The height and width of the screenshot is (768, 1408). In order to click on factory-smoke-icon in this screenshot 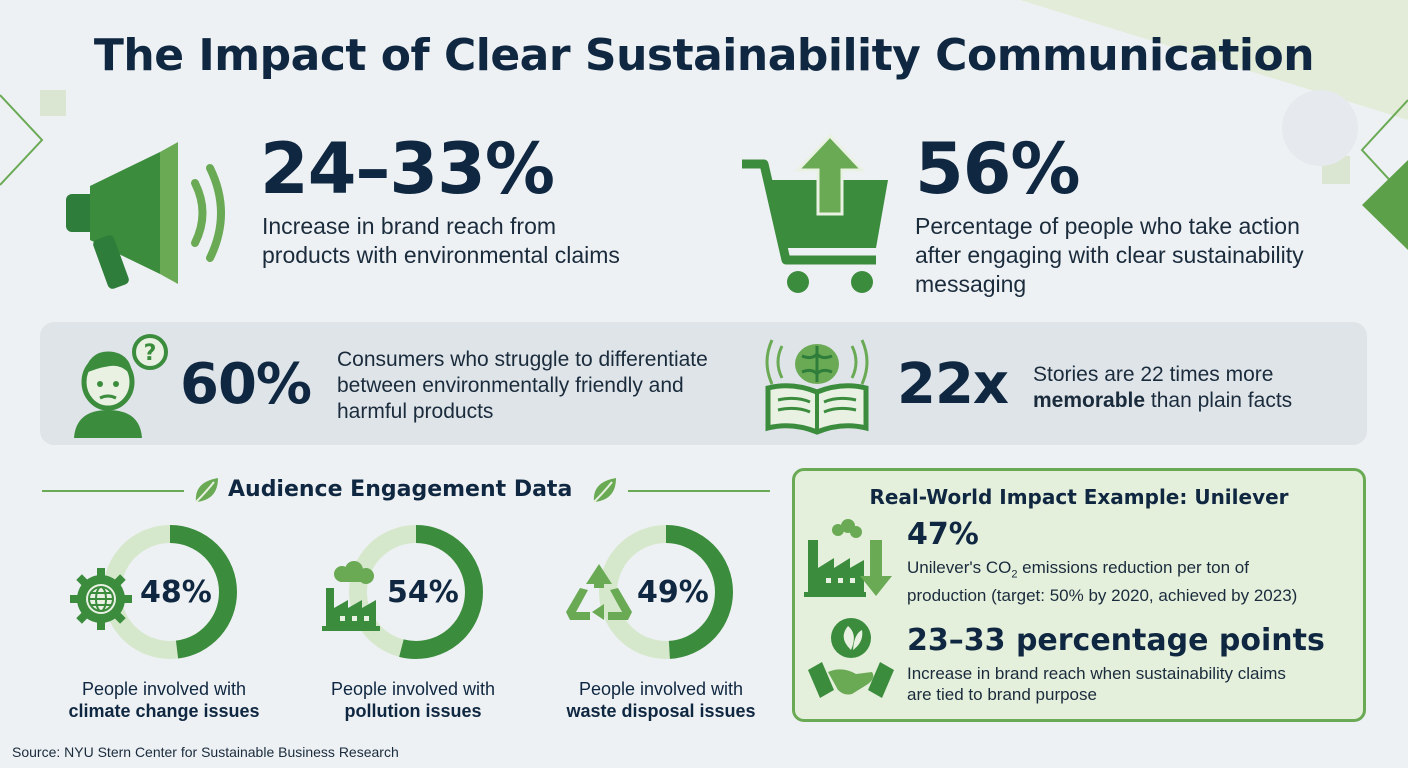, I will do `click(351, 596)`.